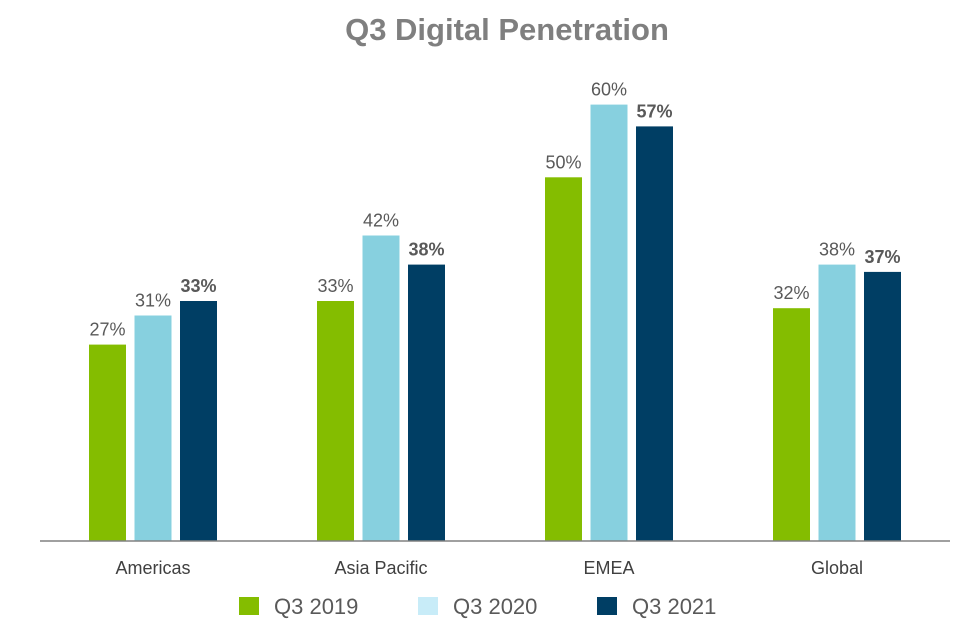  I want to click on legend-label-q3-2020: Q3 2020, so click(495, 606).